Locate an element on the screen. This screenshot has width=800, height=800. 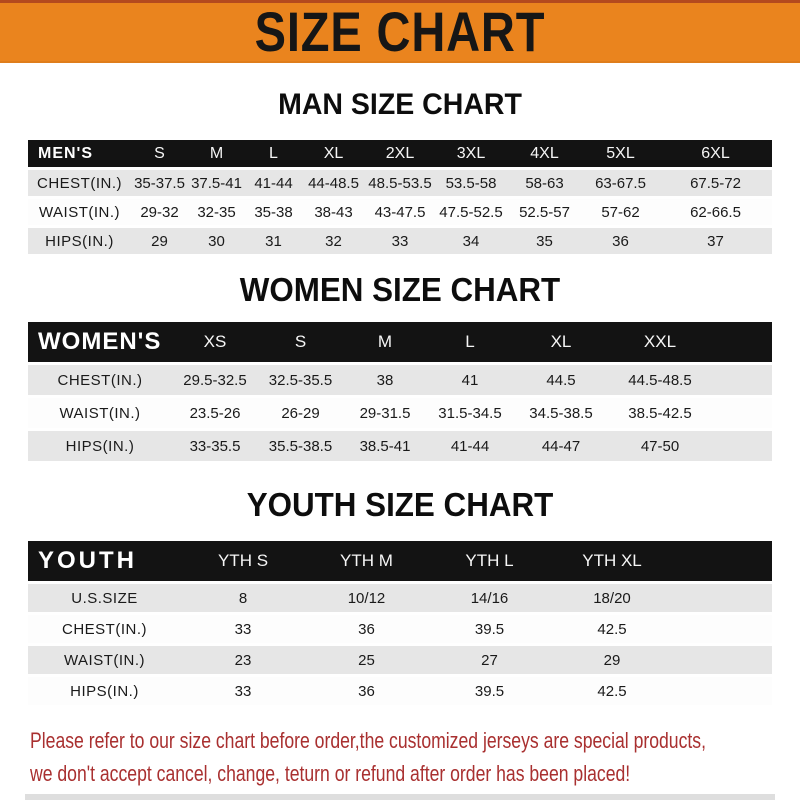
size-value-cell: 35-38 is located at coordinates (273, 212).